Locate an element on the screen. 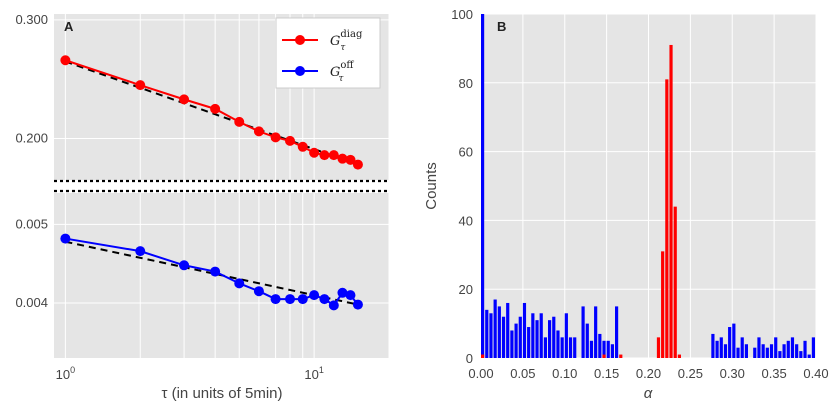  y-tick-label: 80 is located at coordinates (466, 83).